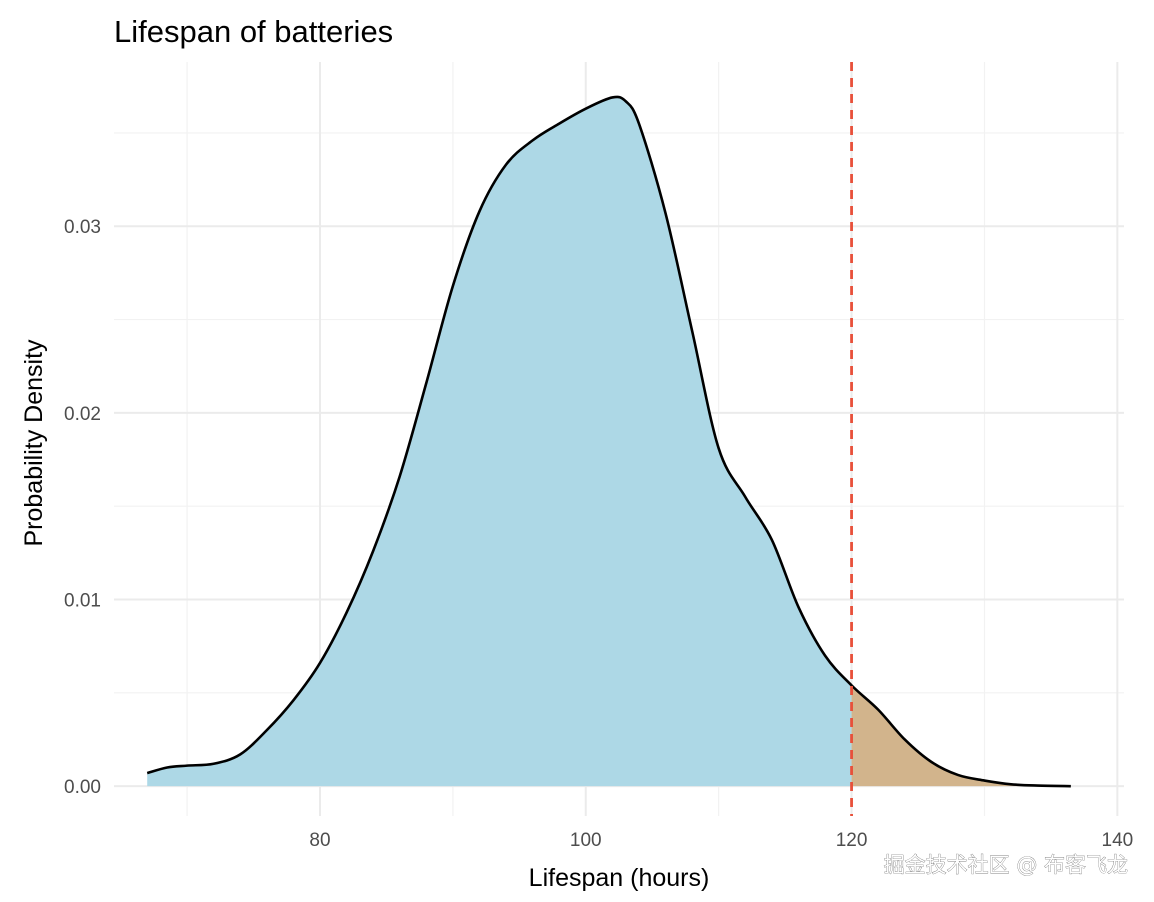 The image size is (1154, 902). Describe the element at coordinates (1118, 840) in the screenshot. I see `x-tick-label: 140` at that location.